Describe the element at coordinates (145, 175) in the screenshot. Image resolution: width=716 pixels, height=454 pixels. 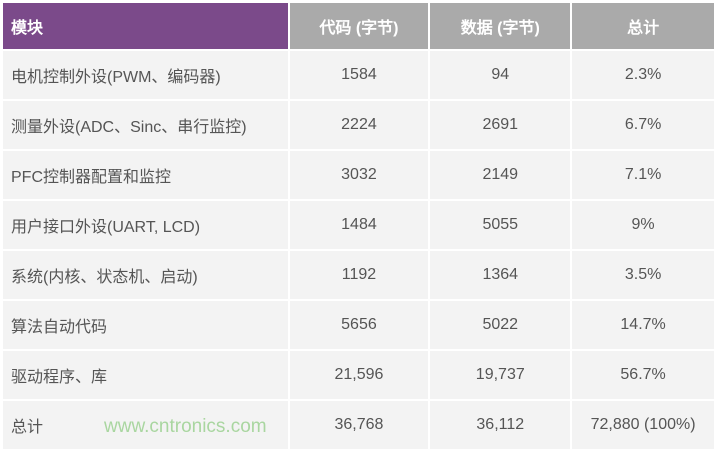
I see `cell-module: PFC控制器配置和监控` at that location.